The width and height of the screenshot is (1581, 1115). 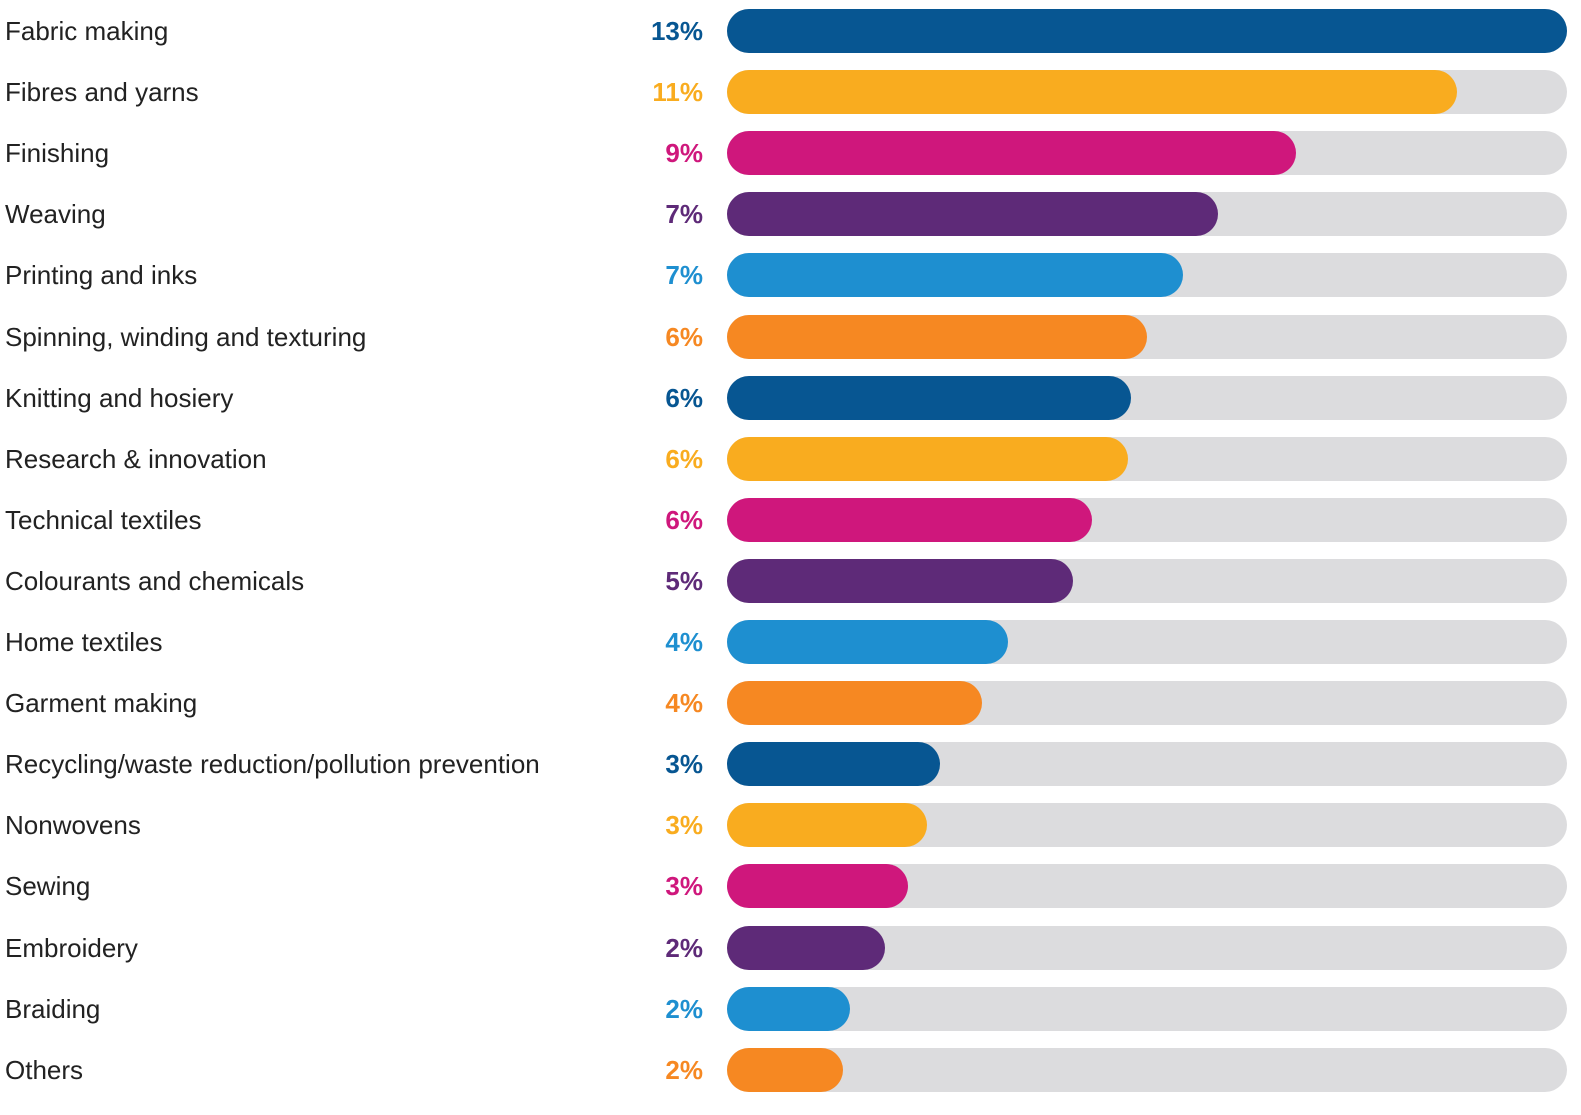 What do you see at coordinates (44, 1069) in the screenshot?
I see `category-label: Others` at bounding box center [44, 1069].